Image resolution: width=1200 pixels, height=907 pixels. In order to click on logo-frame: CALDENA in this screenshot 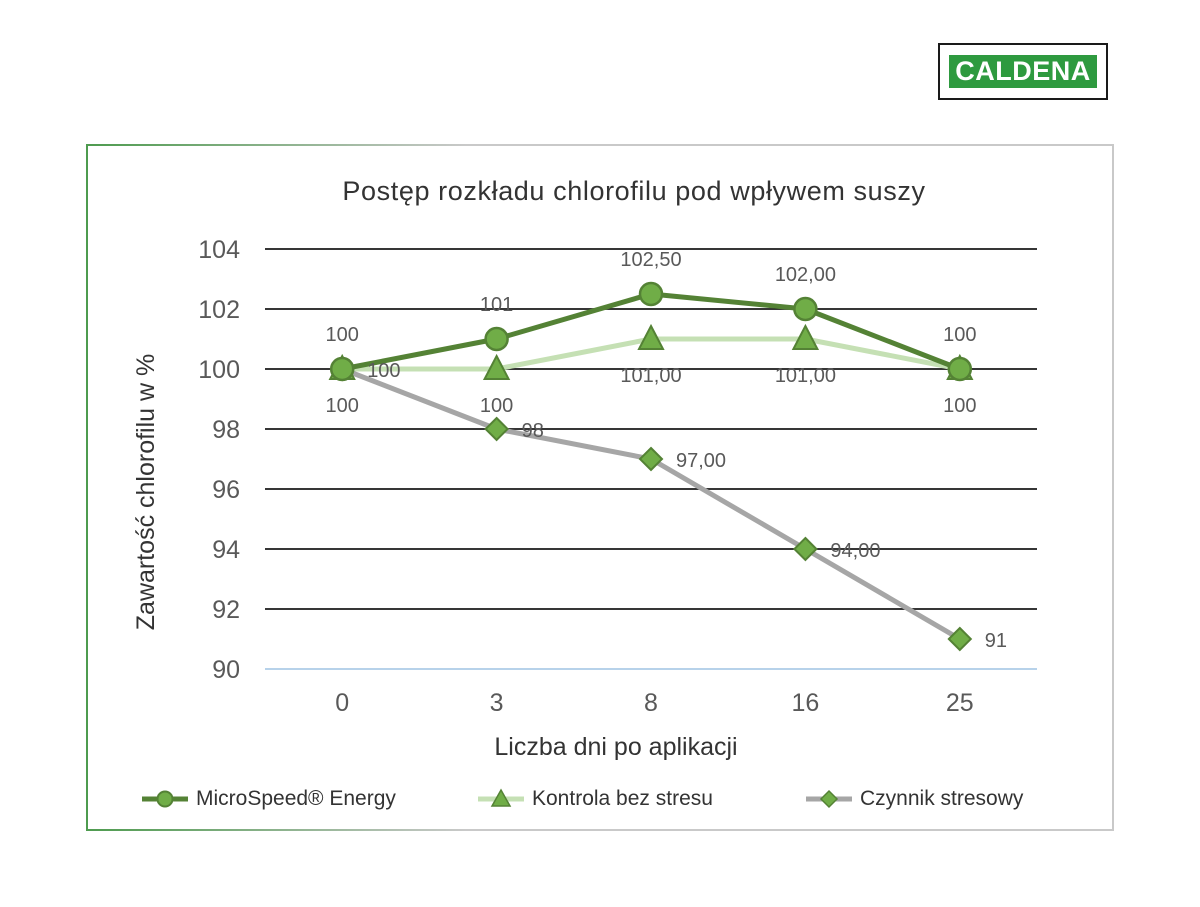, I will do `click(1023, 71)`.